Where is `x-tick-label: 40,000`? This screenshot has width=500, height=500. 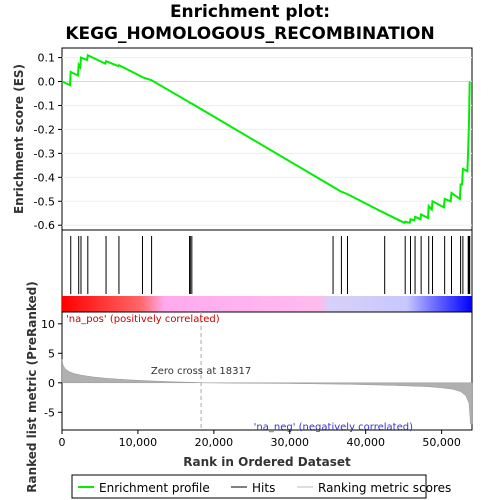 x-tick-label: 40,000 is located at coordinates (365, 442).